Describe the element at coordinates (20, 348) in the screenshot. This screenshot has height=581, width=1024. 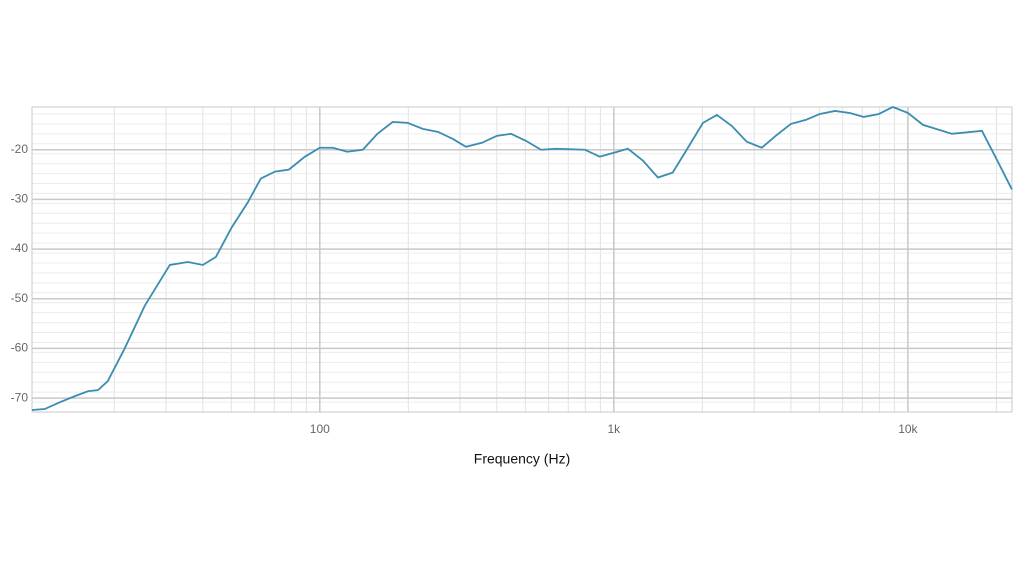
I see `y-tick-label: -60` at that location.